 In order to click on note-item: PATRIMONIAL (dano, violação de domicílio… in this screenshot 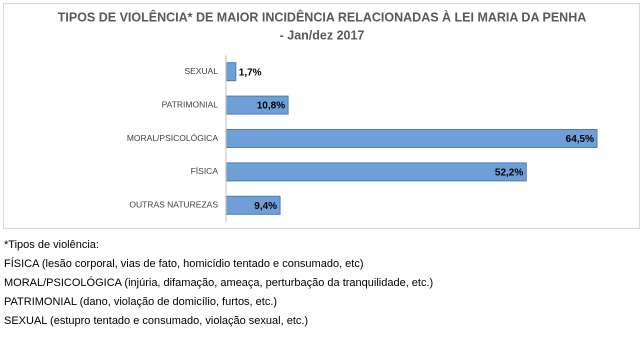, I will do `click(140, 302)`.